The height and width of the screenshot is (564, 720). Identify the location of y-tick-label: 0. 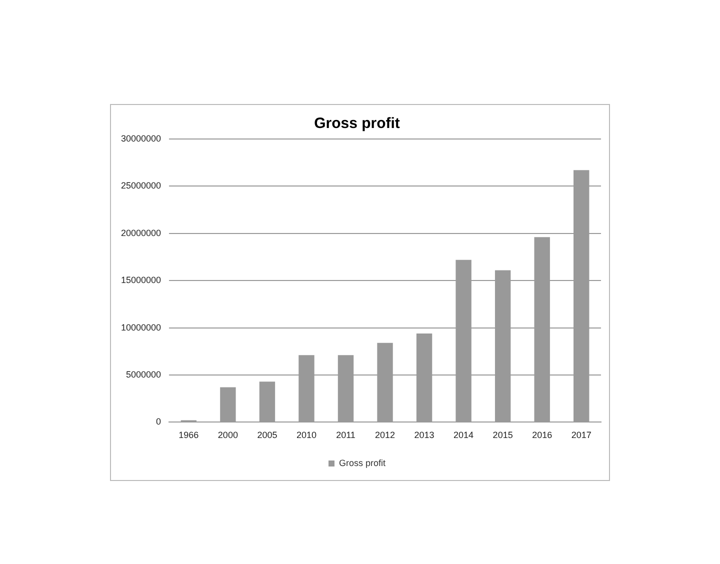
(159, 421).